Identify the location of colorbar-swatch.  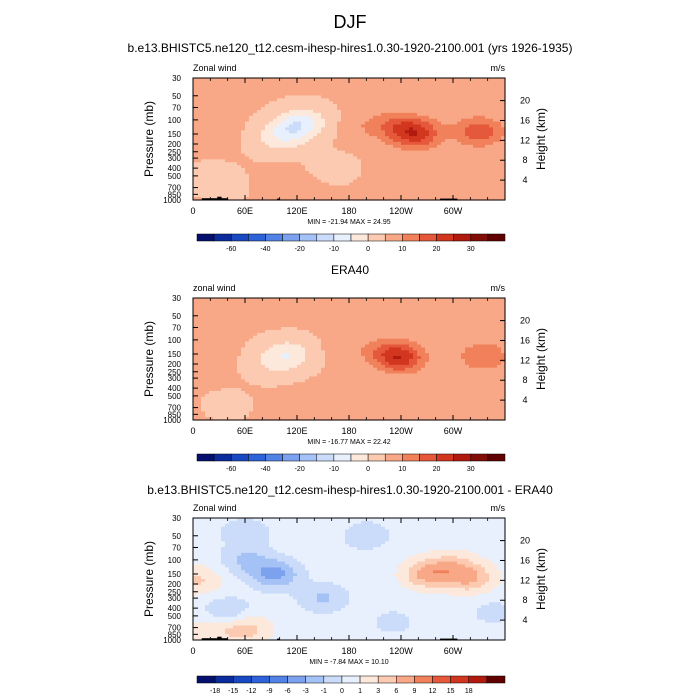
(445, 237).